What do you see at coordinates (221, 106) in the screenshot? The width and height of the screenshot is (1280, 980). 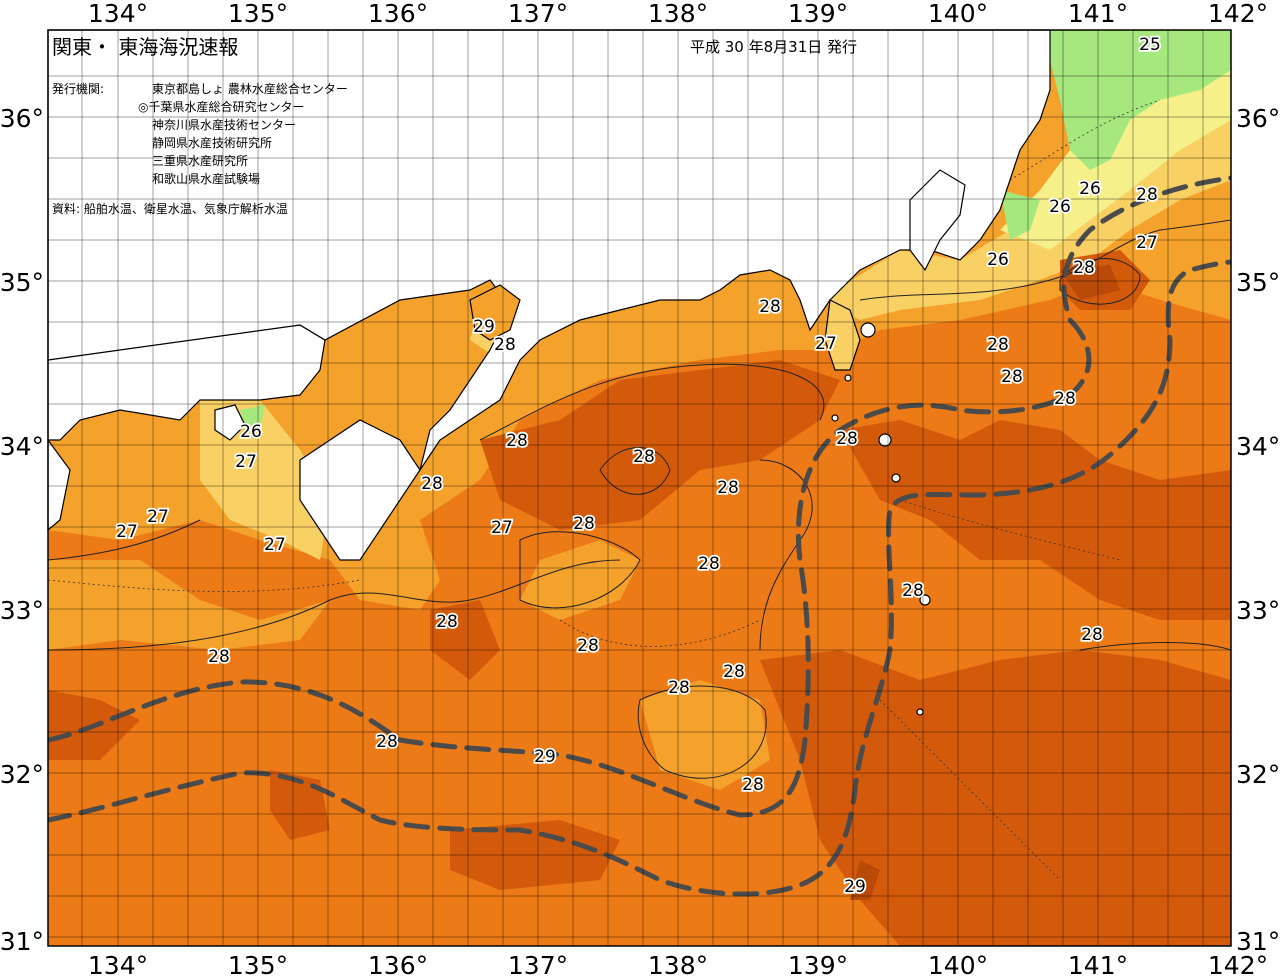 I see `publisher-line: ◎千葉県水産総合研究センター` at bounding box center [221, 106].